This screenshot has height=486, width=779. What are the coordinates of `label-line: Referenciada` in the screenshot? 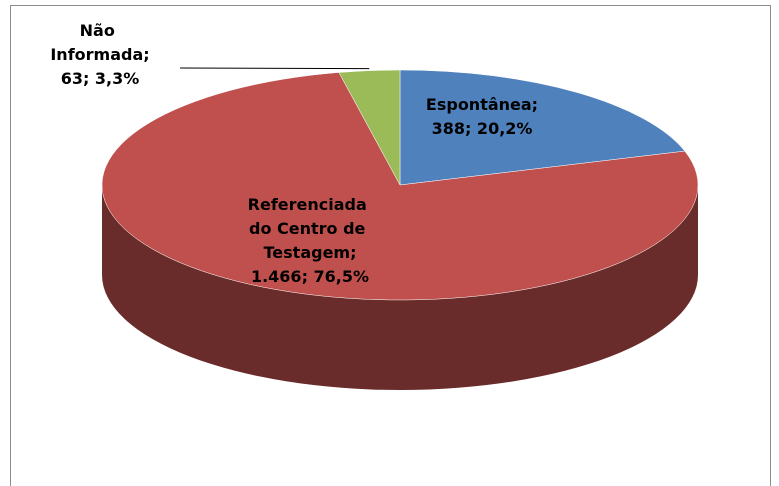 It's located at (310, 204).